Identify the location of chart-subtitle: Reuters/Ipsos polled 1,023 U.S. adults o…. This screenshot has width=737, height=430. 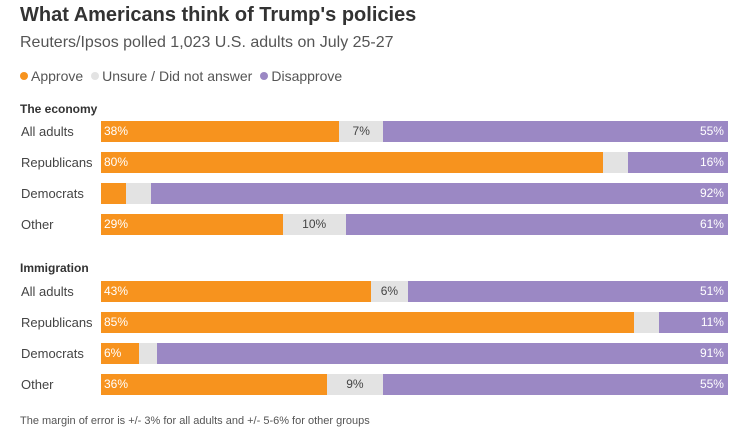
(207, 42).